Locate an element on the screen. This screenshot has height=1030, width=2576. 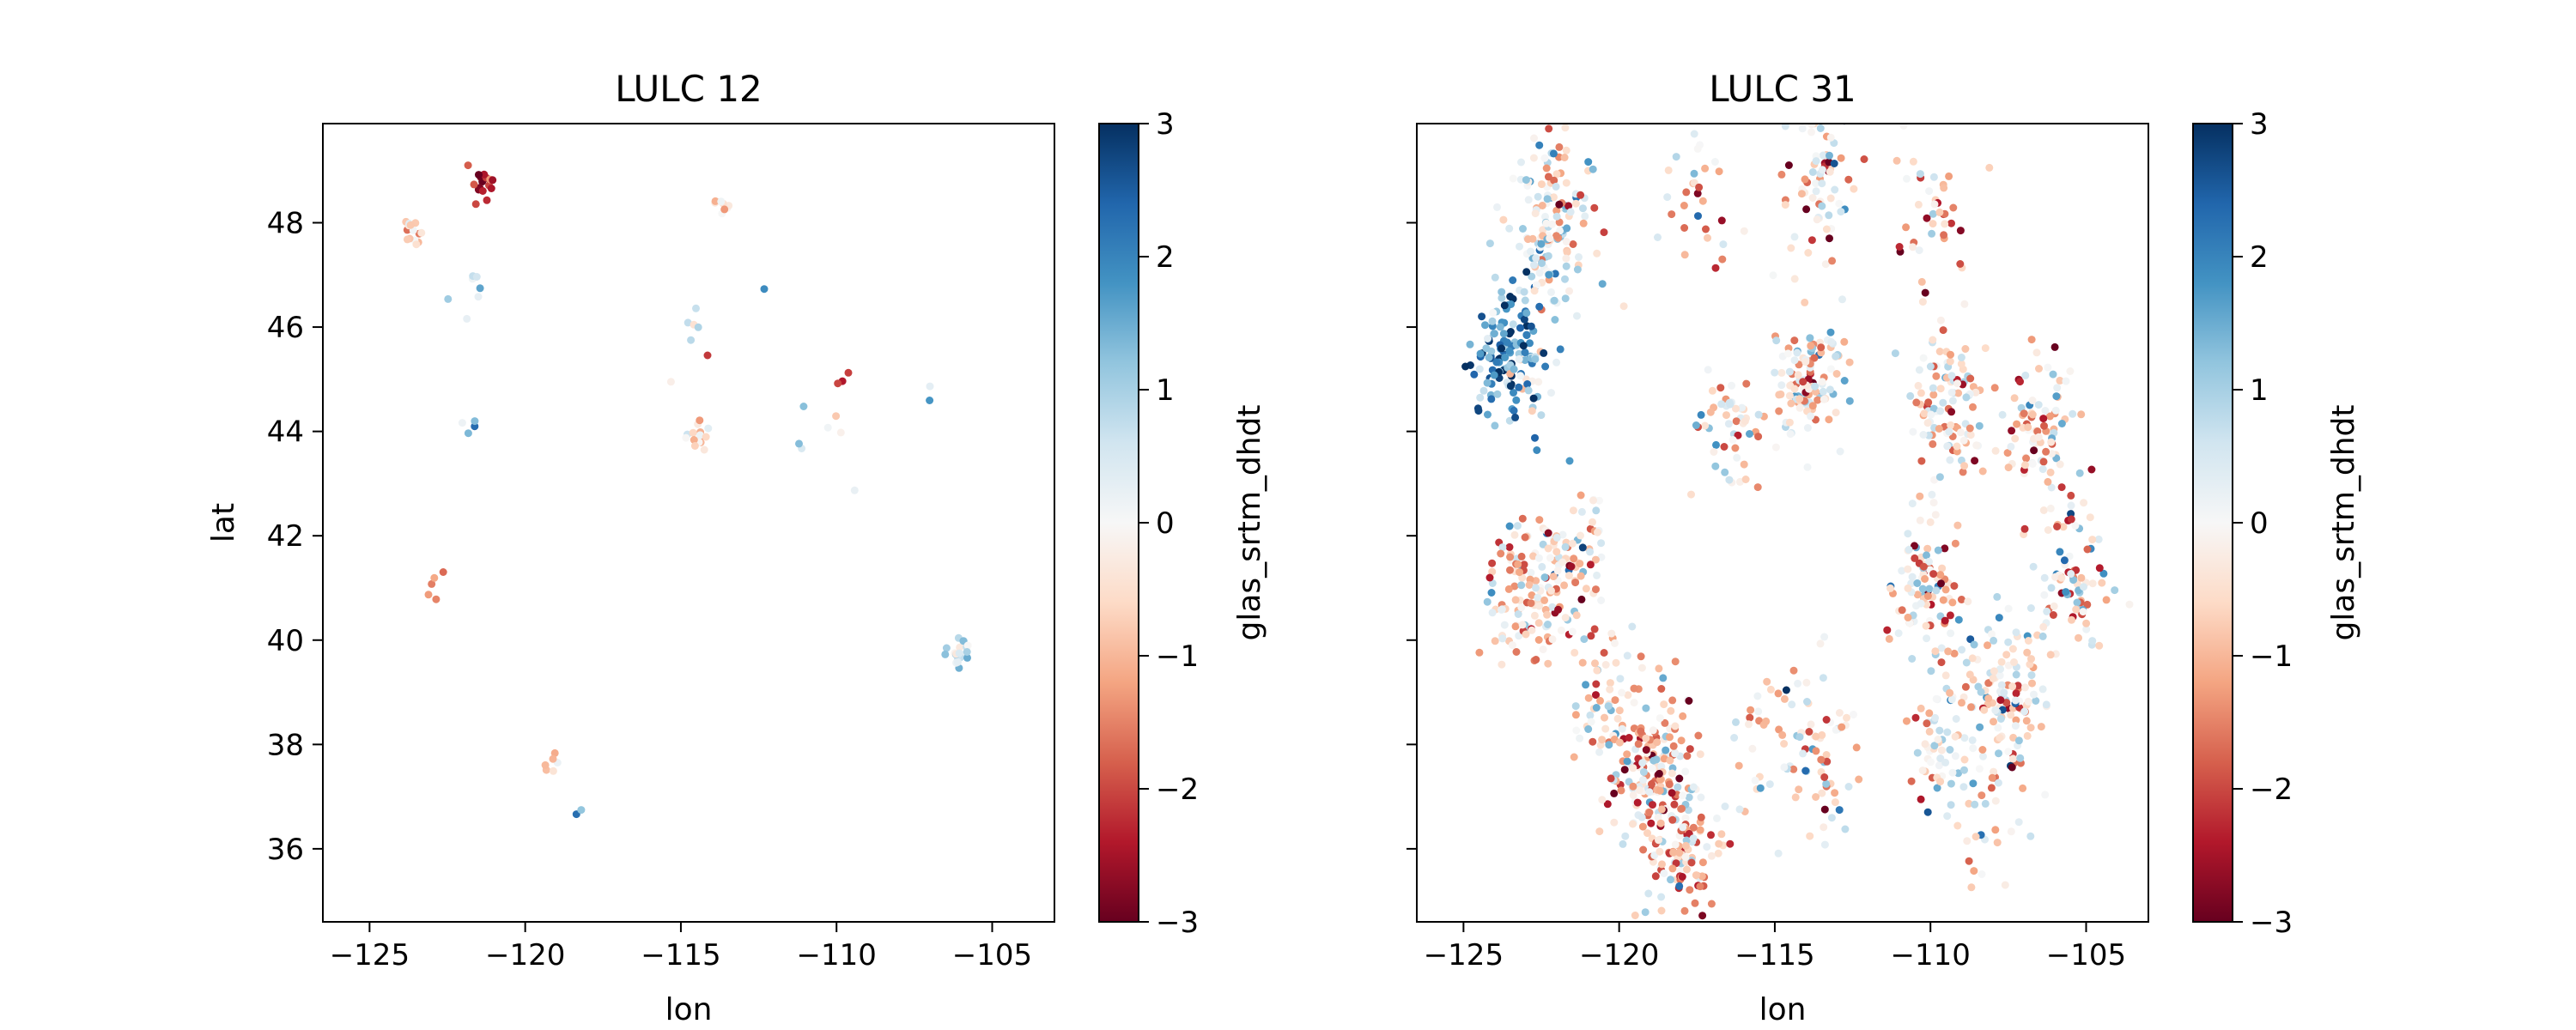
colorbar: 3 2 1 0 −1 −2 −3 glas_srtm_dhdt is located at coordinates (2276, 523).